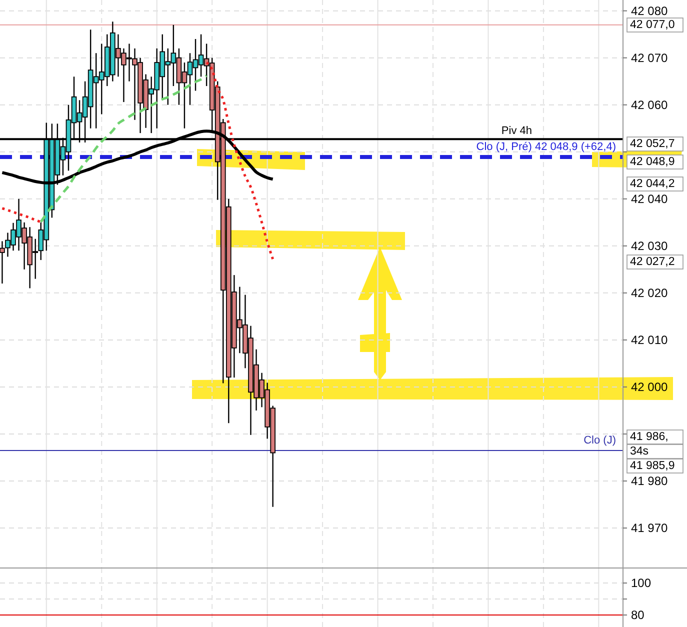 This screenshot has width=687, height=627. I want to click on y-tick-label: 41 970, so click(649, 528).